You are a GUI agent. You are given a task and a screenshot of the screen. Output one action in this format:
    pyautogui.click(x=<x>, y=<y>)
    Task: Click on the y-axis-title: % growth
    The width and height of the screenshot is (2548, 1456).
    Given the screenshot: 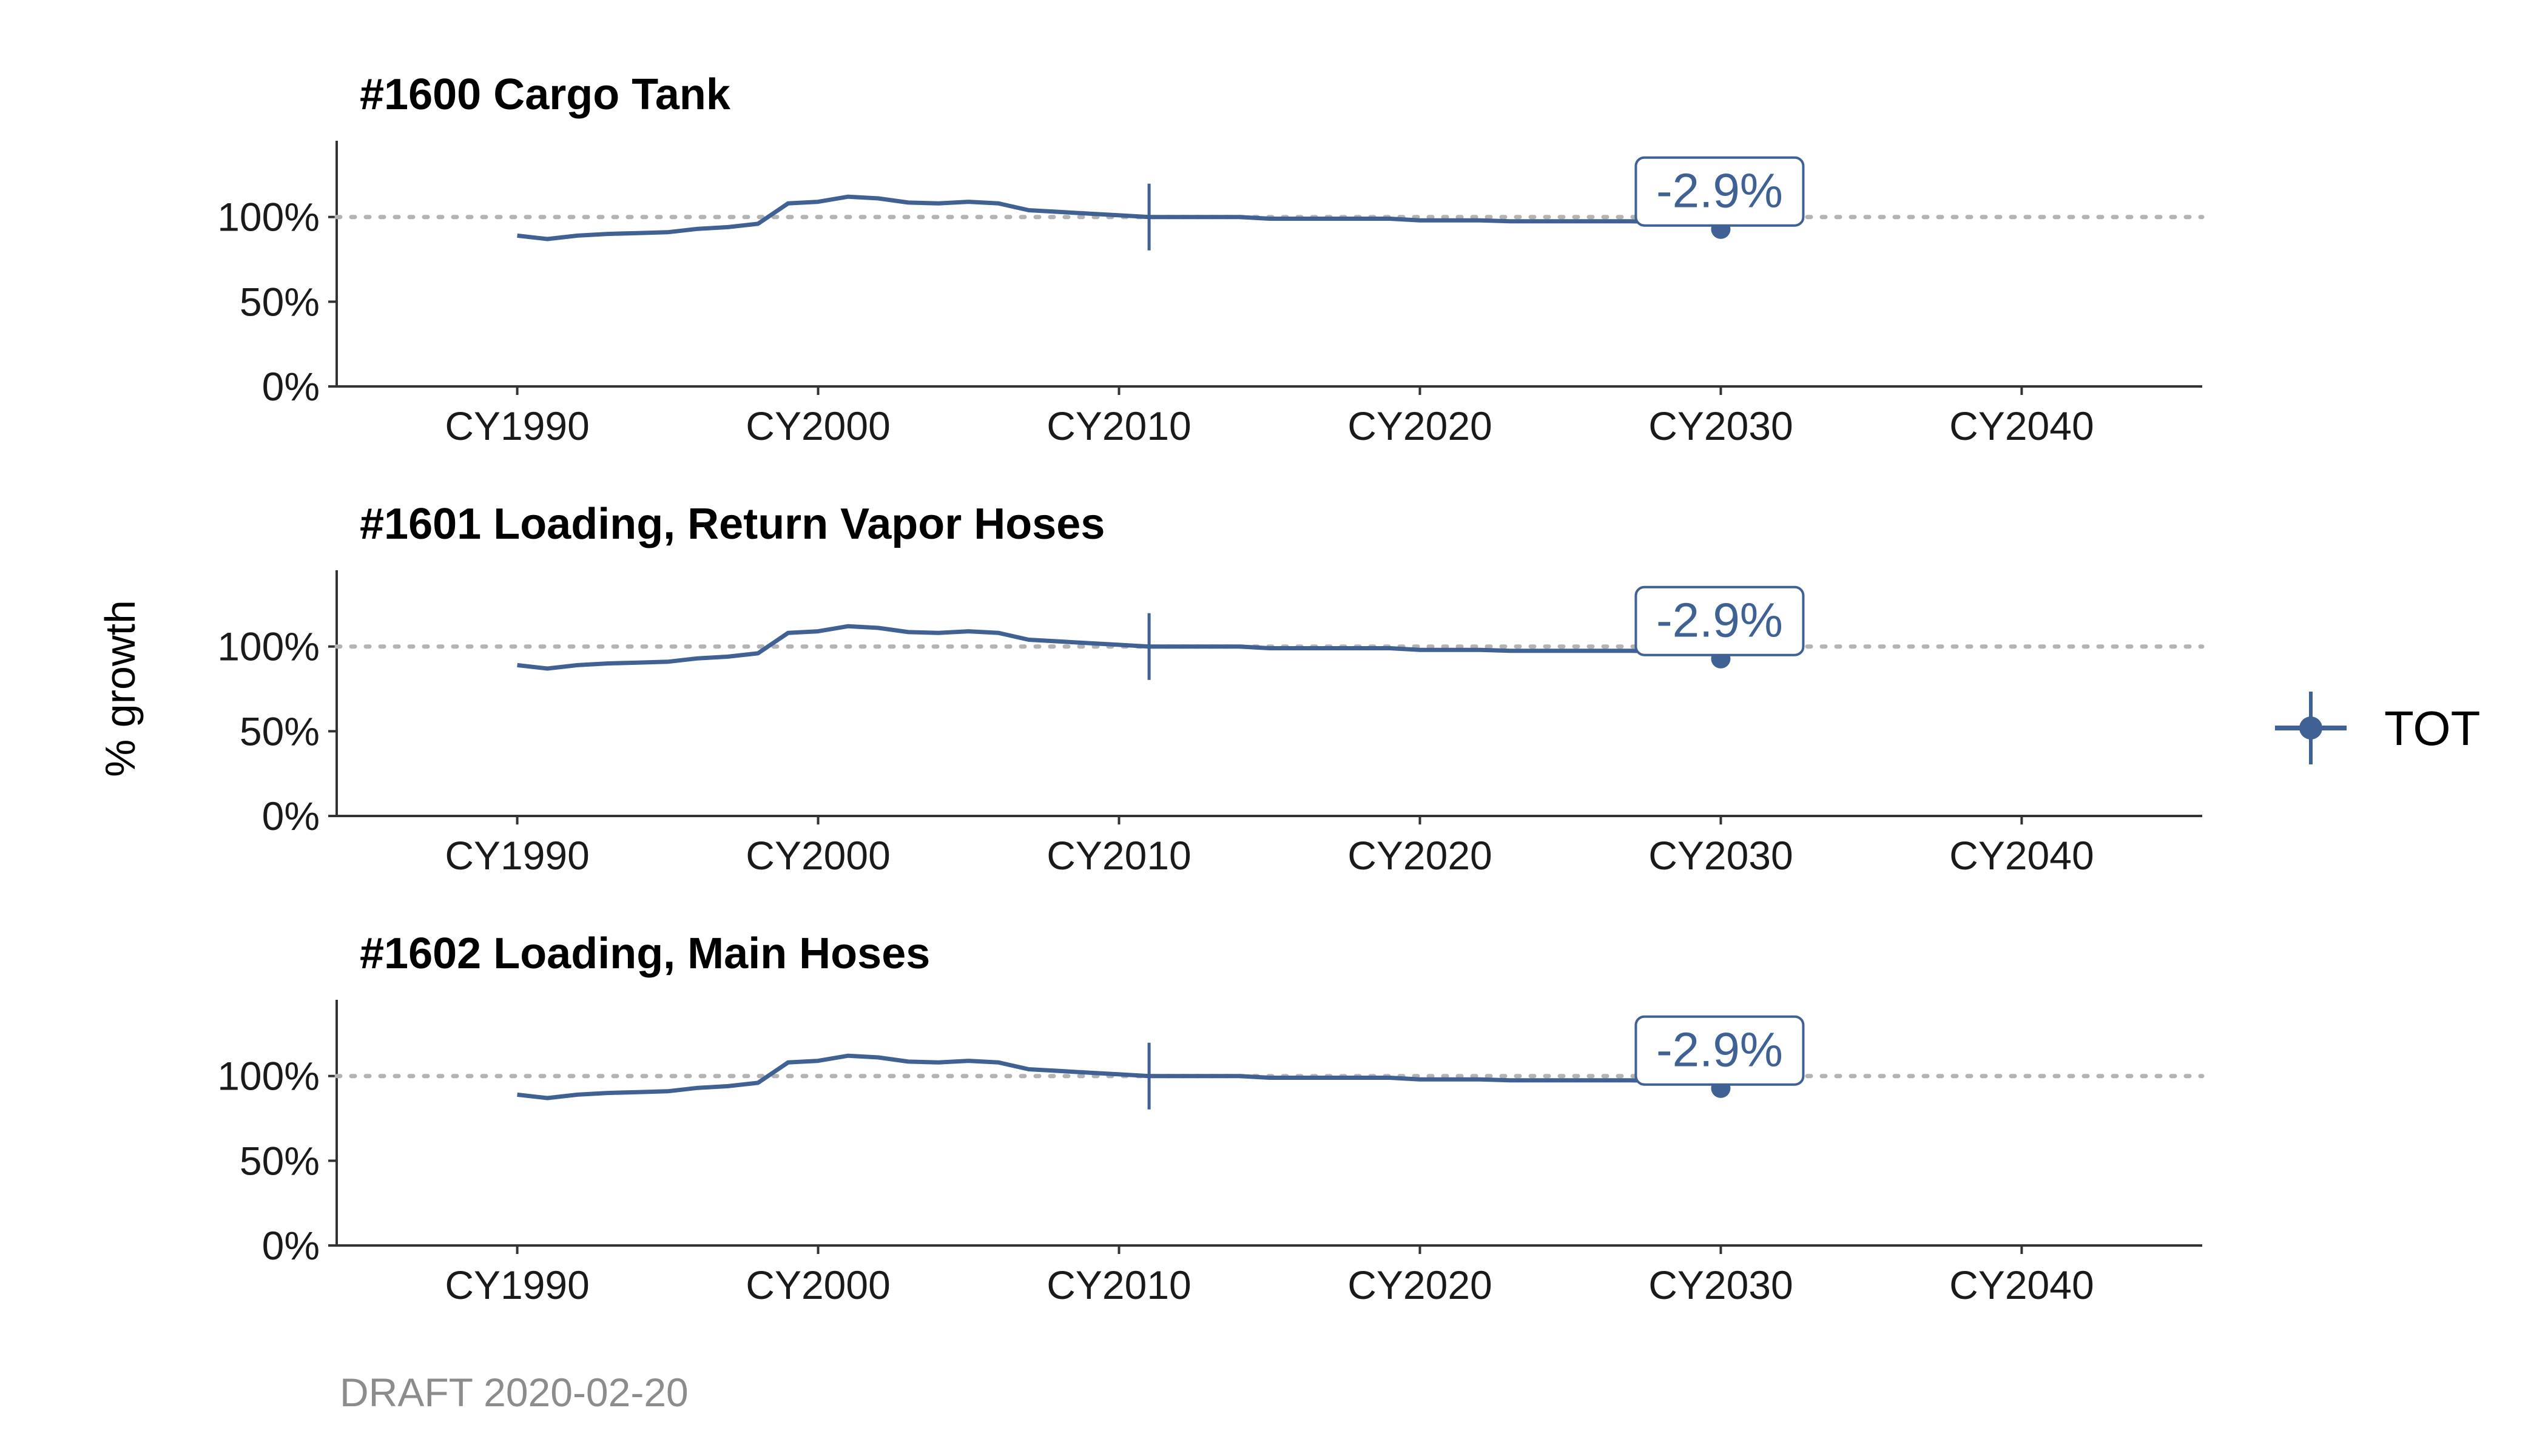 What is the action you would take?
    pyautogui.click(x=120, y=688)
    